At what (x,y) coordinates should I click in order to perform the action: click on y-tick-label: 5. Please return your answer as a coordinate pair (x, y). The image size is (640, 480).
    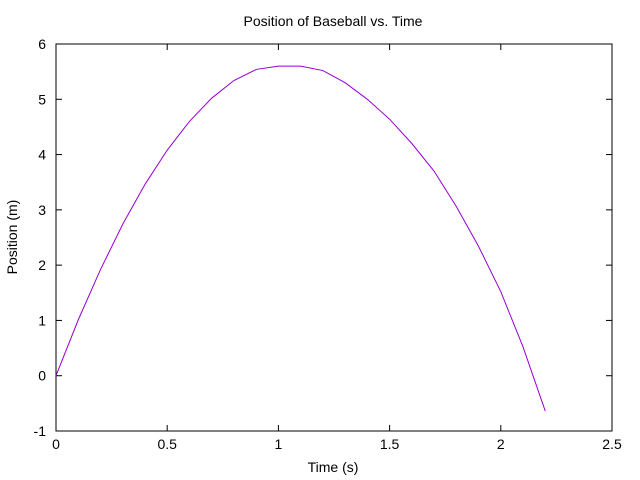
    Looking at the image, I should click on (42, 99).